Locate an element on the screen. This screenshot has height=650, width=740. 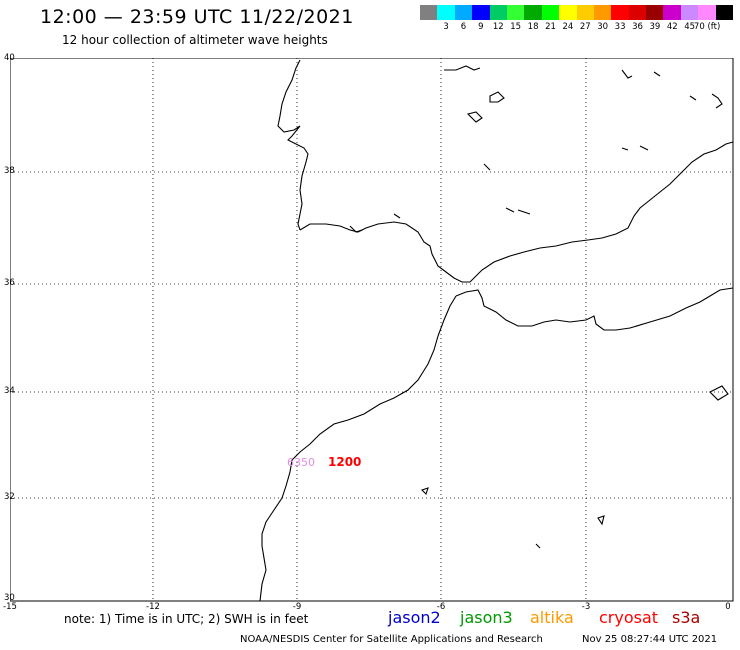
legend-jason3: jason3 is located at coordinates (486, 617).